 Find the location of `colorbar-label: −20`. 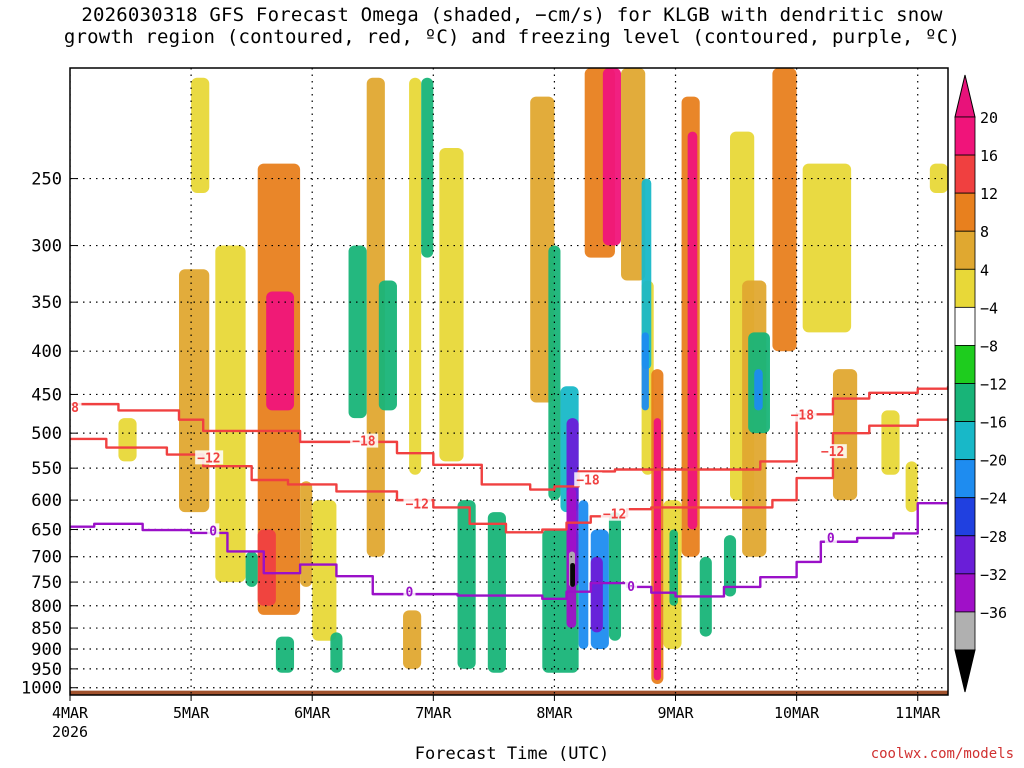

colorbar-label: −20 is located at coordinates (993, 461).